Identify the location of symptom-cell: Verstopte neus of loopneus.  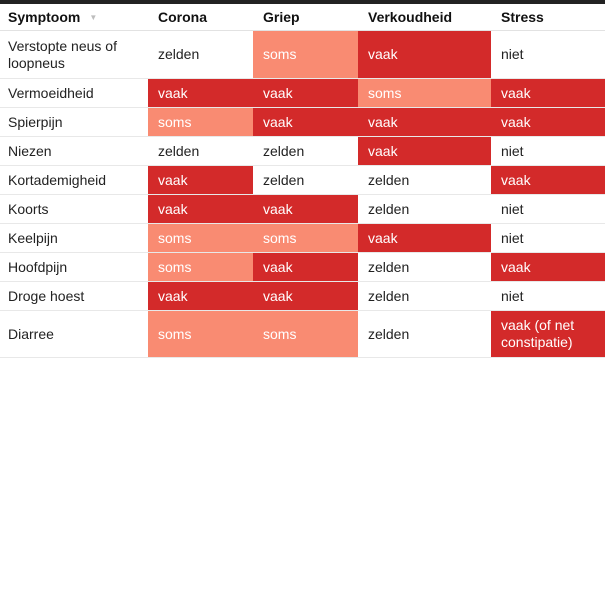
(74, 54).